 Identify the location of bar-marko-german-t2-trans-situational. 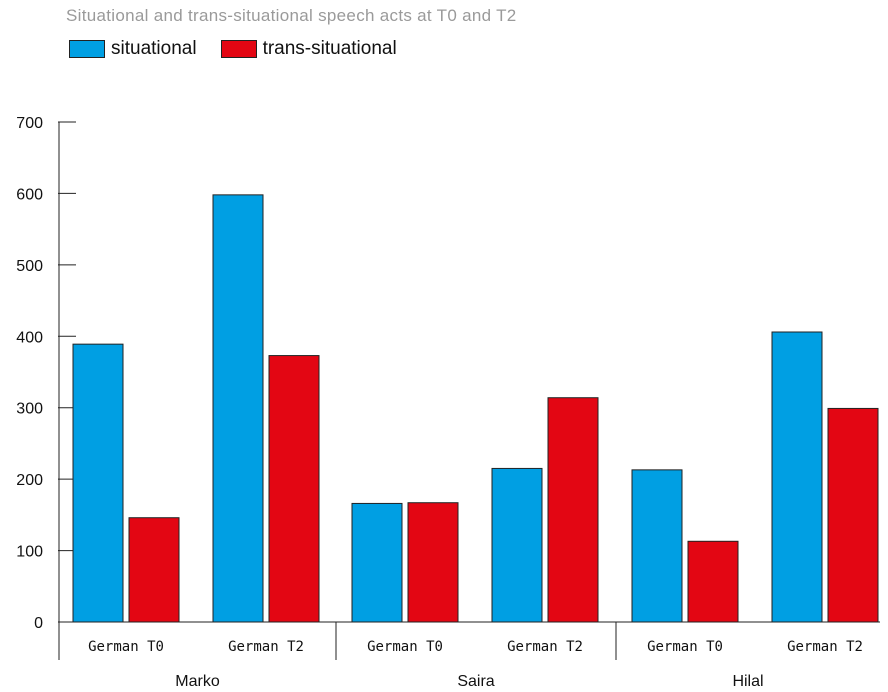
(294, 489).